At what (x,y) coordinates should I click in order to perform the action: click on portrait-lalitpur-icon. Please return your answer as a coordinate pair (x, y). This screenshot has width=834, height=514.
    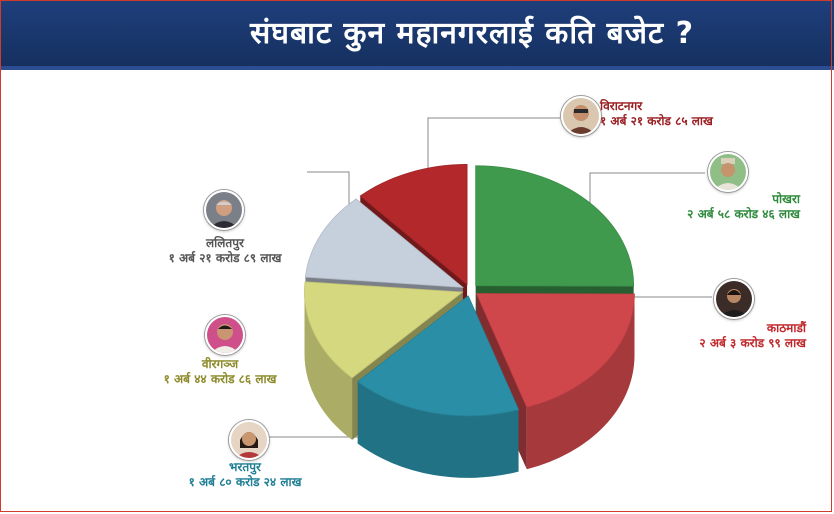
    Looking at the image, I should click on (224, 210).